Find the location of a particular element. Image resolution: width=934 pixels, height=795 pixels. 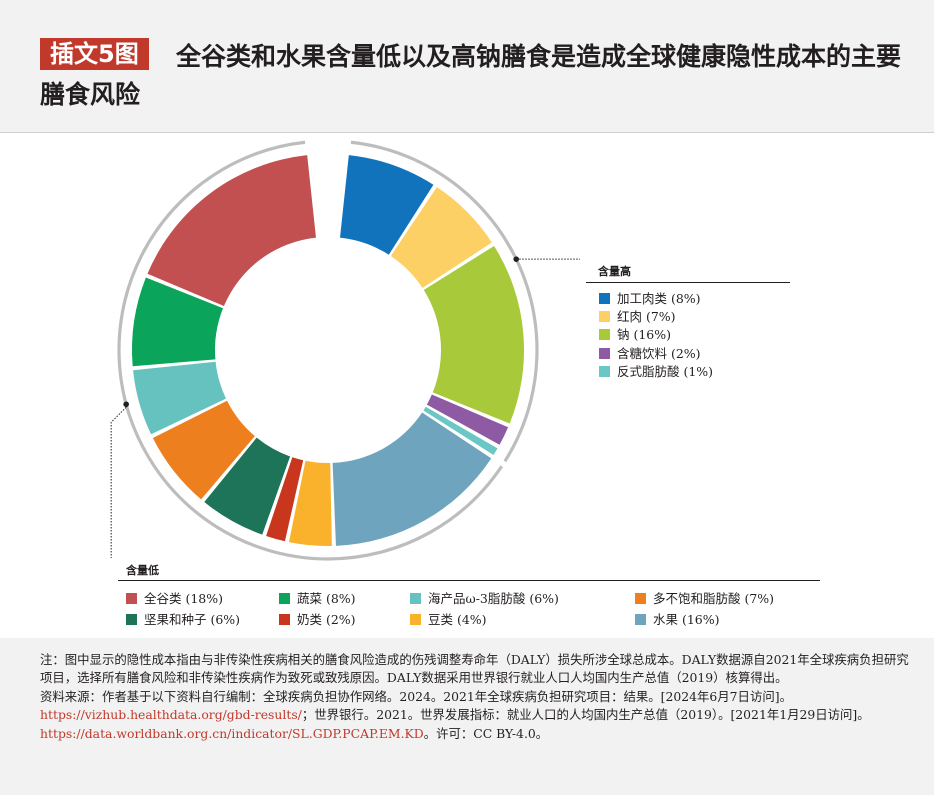

legend-item-全谷类: 全谷类 (18%) is located at coordinates (174, 599).